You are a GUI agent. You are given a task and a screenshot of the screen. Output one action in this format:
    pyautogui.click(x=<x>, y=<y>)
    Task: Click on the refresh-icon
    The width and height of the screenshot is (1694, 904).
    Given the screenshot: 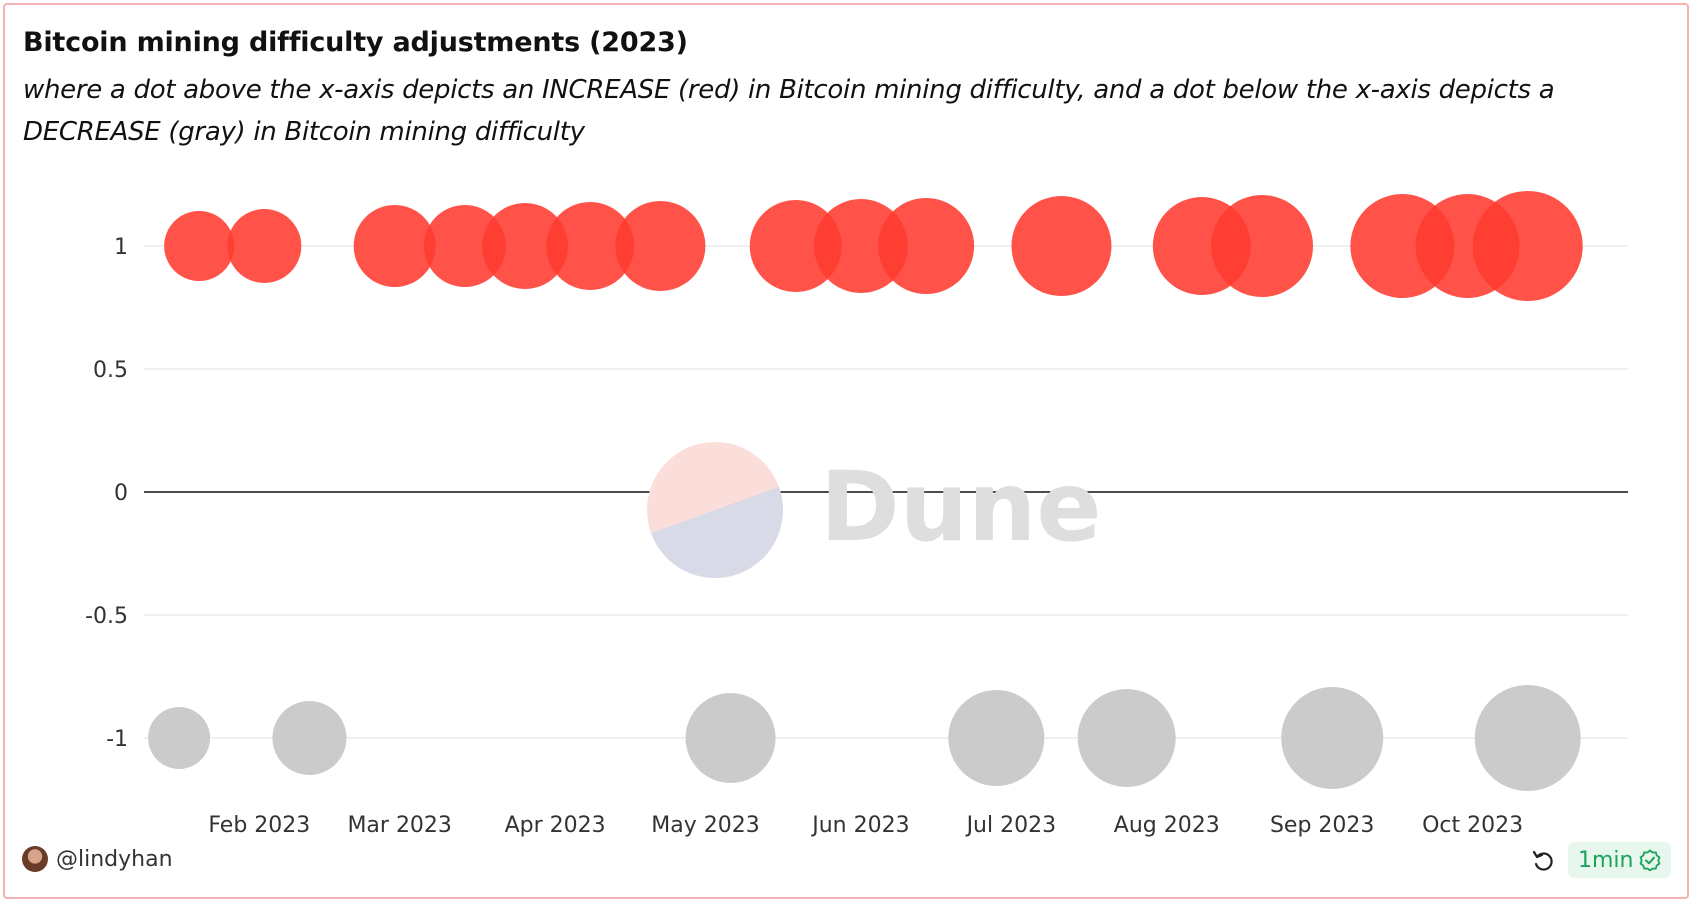 What is the action you would take?
    pyautogui.click(x=1542, y=860)
    